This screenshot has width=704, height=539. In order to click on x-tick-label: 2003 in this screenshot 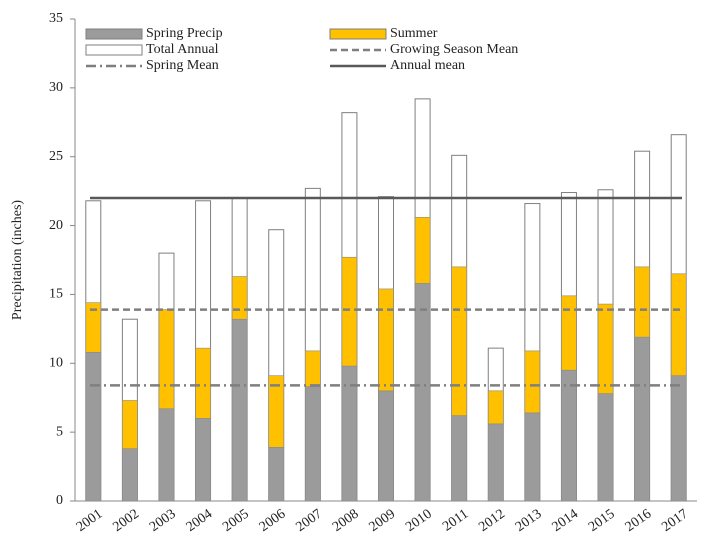, I will do `click(163, 521)`.